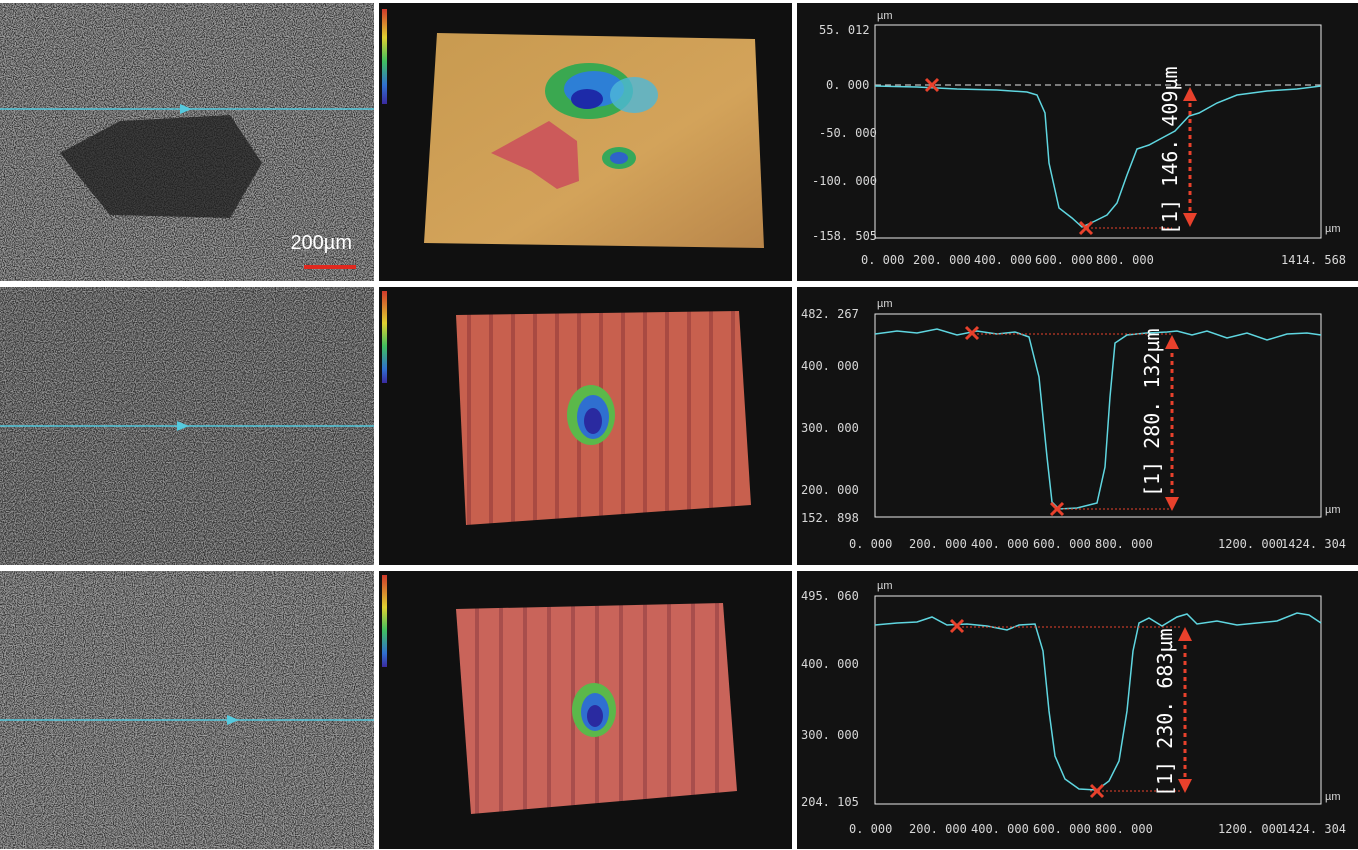 The image size is (1358, 850). What do you see at coordinates (848, 85) in the screenshot?
I see `y-tick-label: 0. 000` at bounding box center [848, 85].